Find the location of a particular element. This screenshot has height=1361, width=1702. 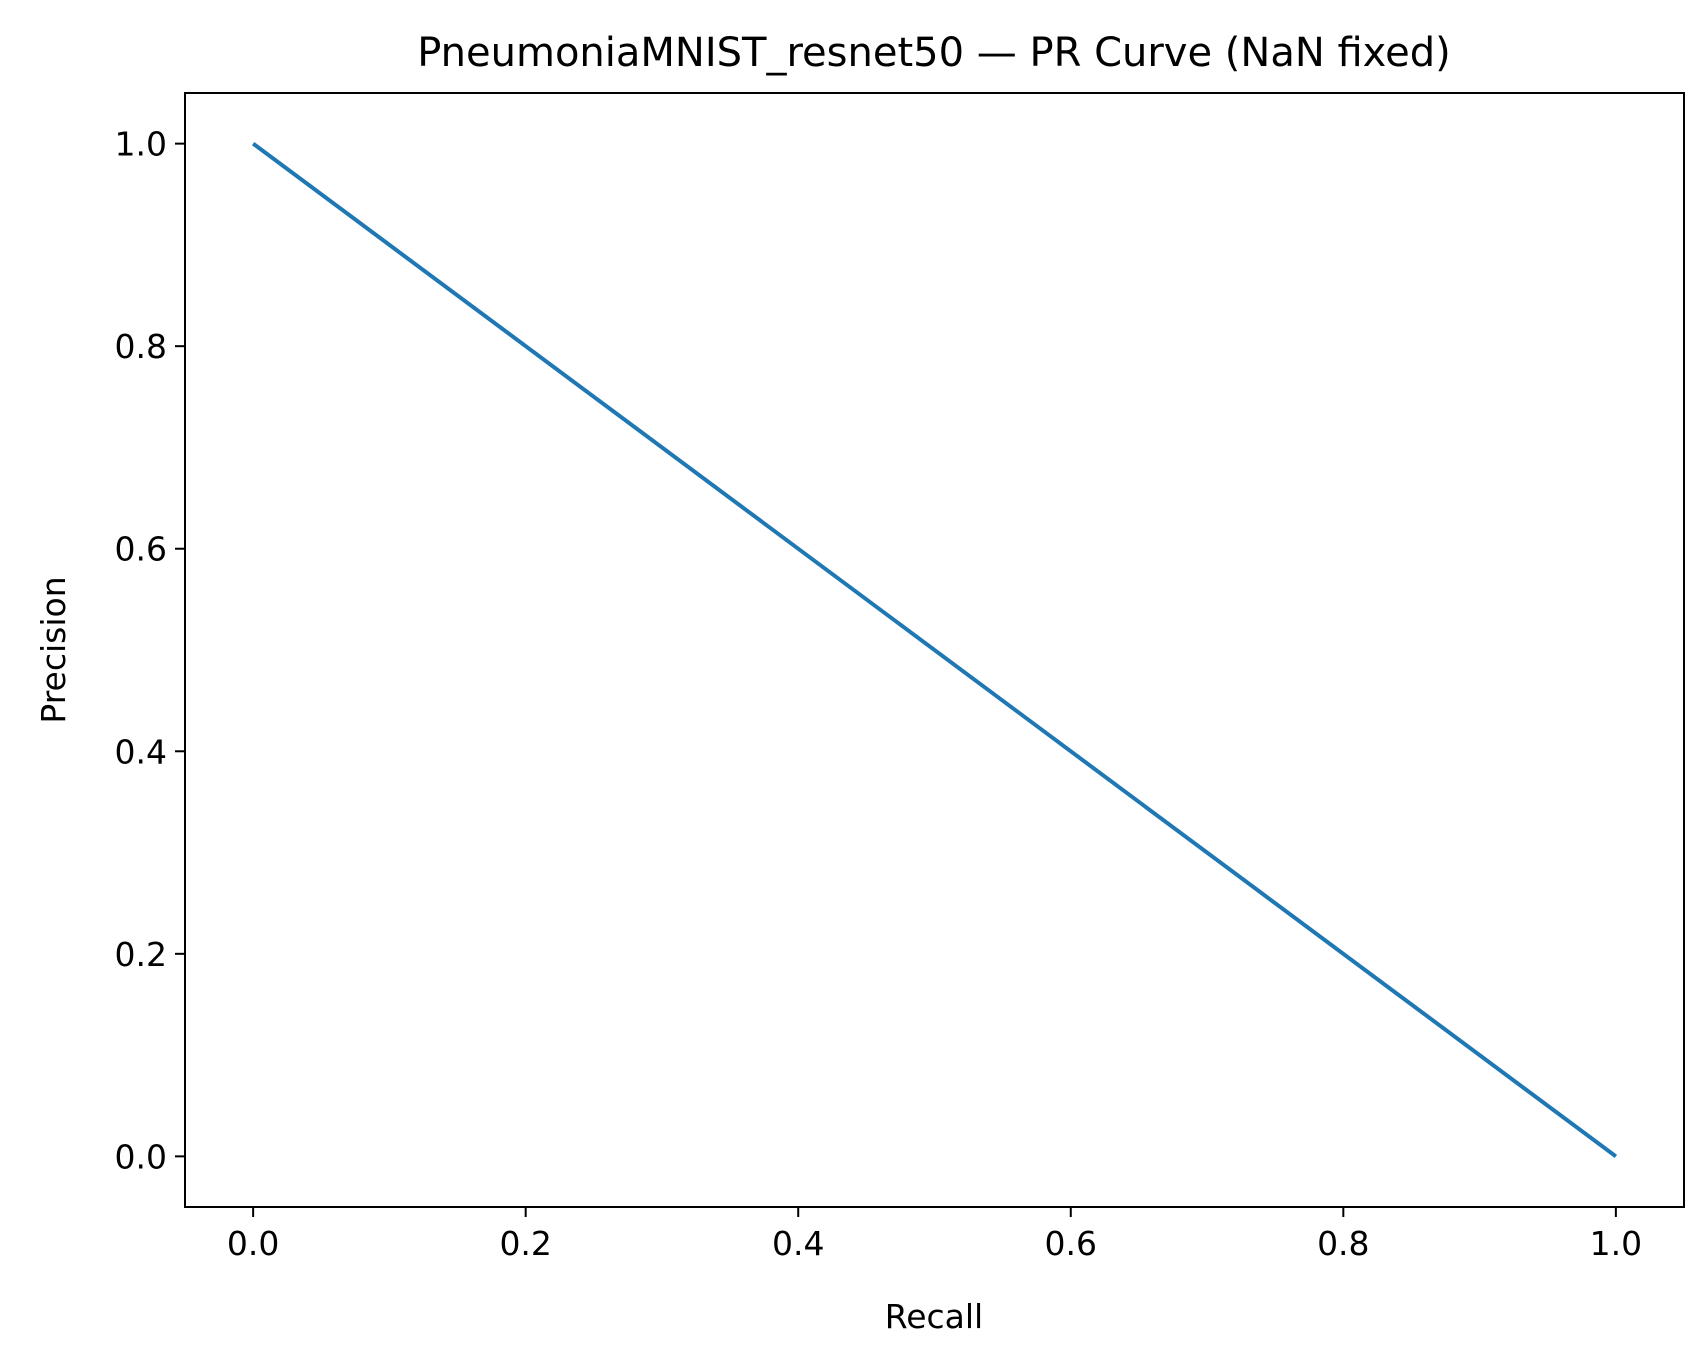

y-axis-label: Precision is located at coordinates (53, 649).